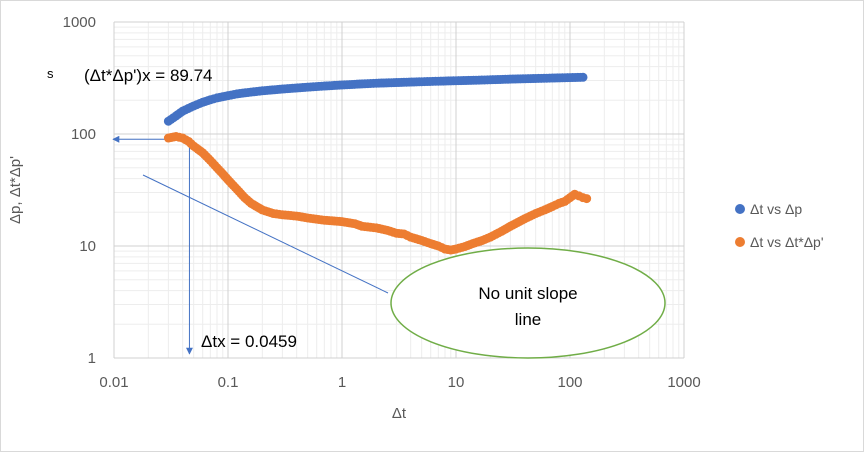 This screenshot has width=864, height=452. I want to click on x-tick-label: 1000, so click(683, 382).